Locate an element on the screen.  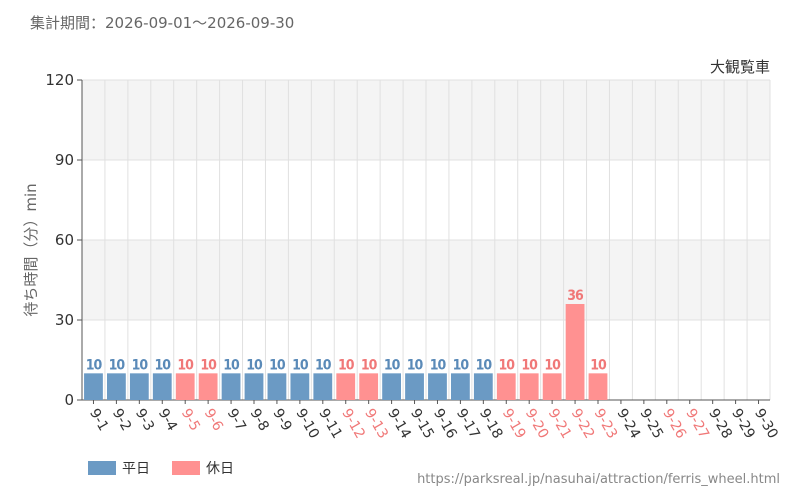
x-tick-label: 9-12 is located at coordinates (353, 424).